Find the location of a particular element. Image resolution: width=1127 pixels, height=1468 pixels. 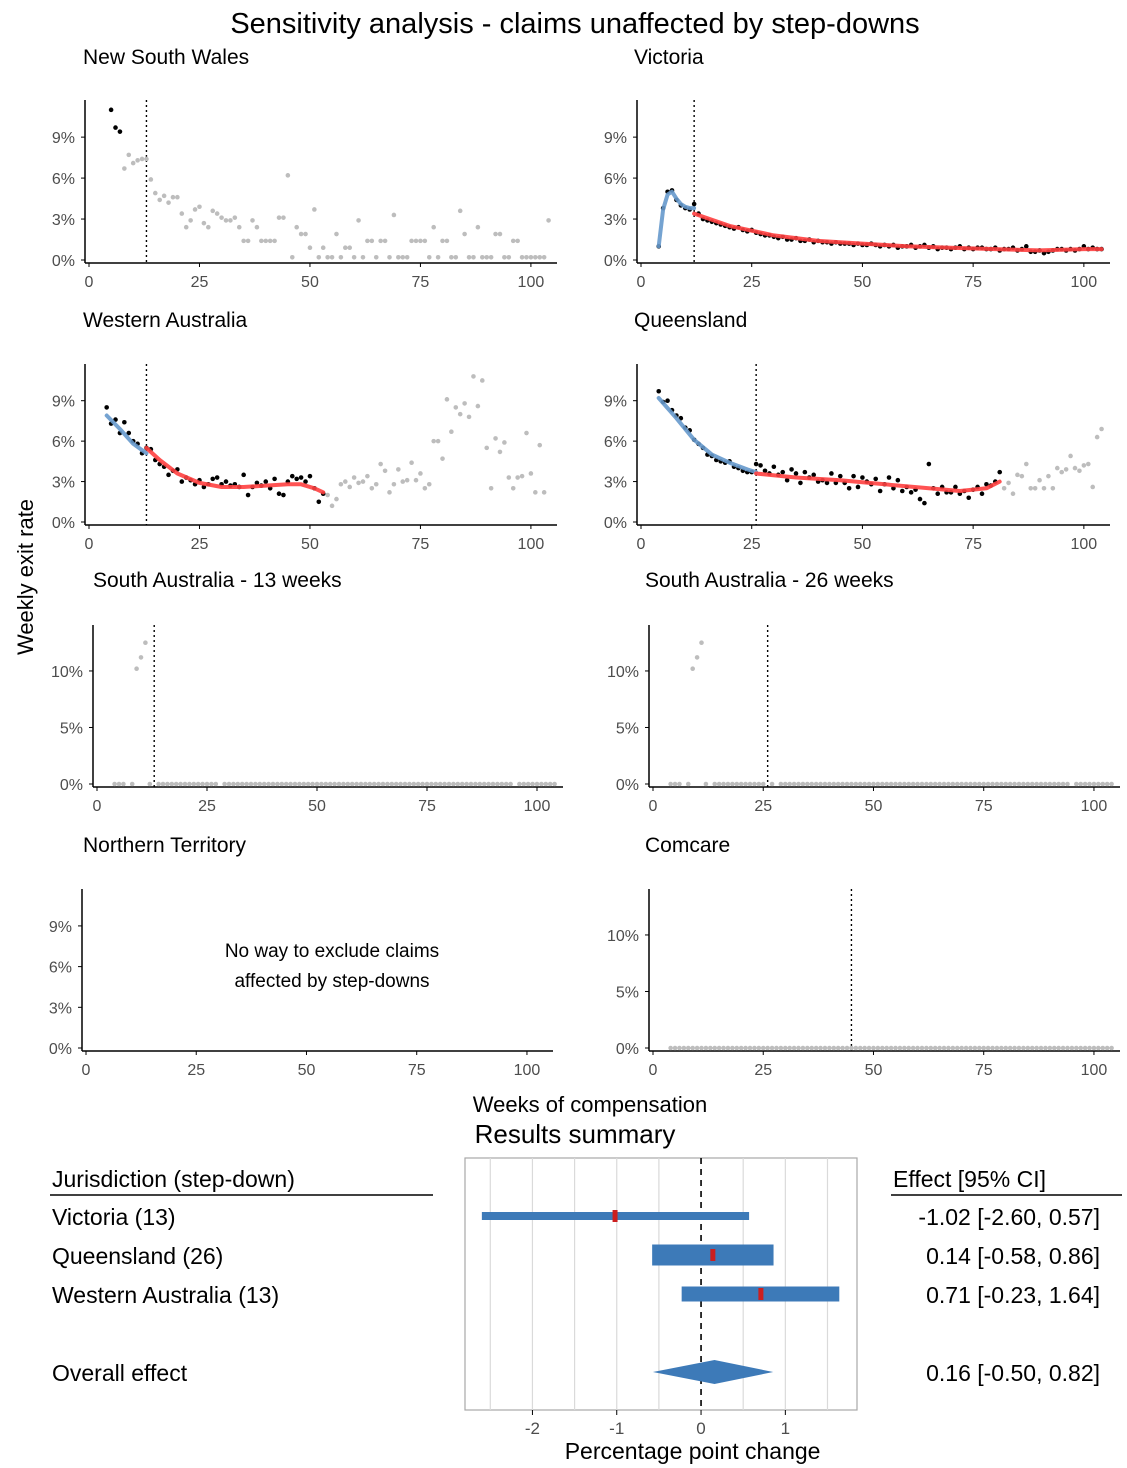

x-tick-label: 0 is located at coordinates (653, 1070).